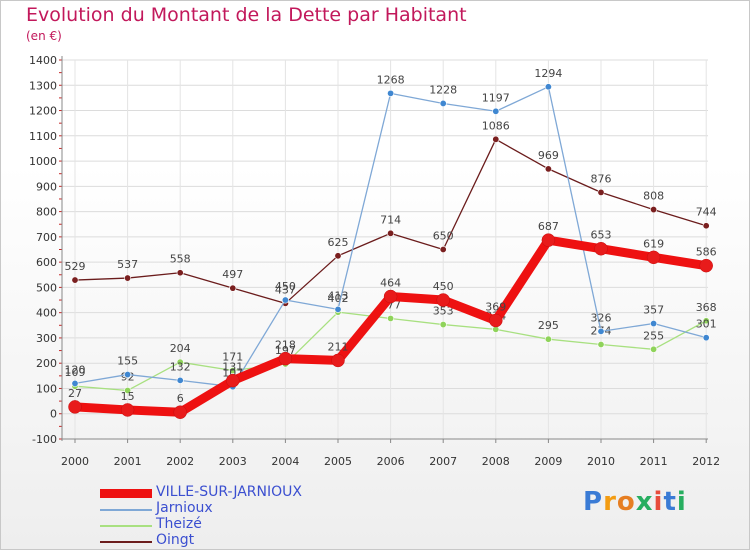 The width and height of the screenshot is (750, 550). What do you see at coordinates (601, 317) in the screenshot?
I see `data-label-jarnioux: 326` at bounding box center [601, 317].